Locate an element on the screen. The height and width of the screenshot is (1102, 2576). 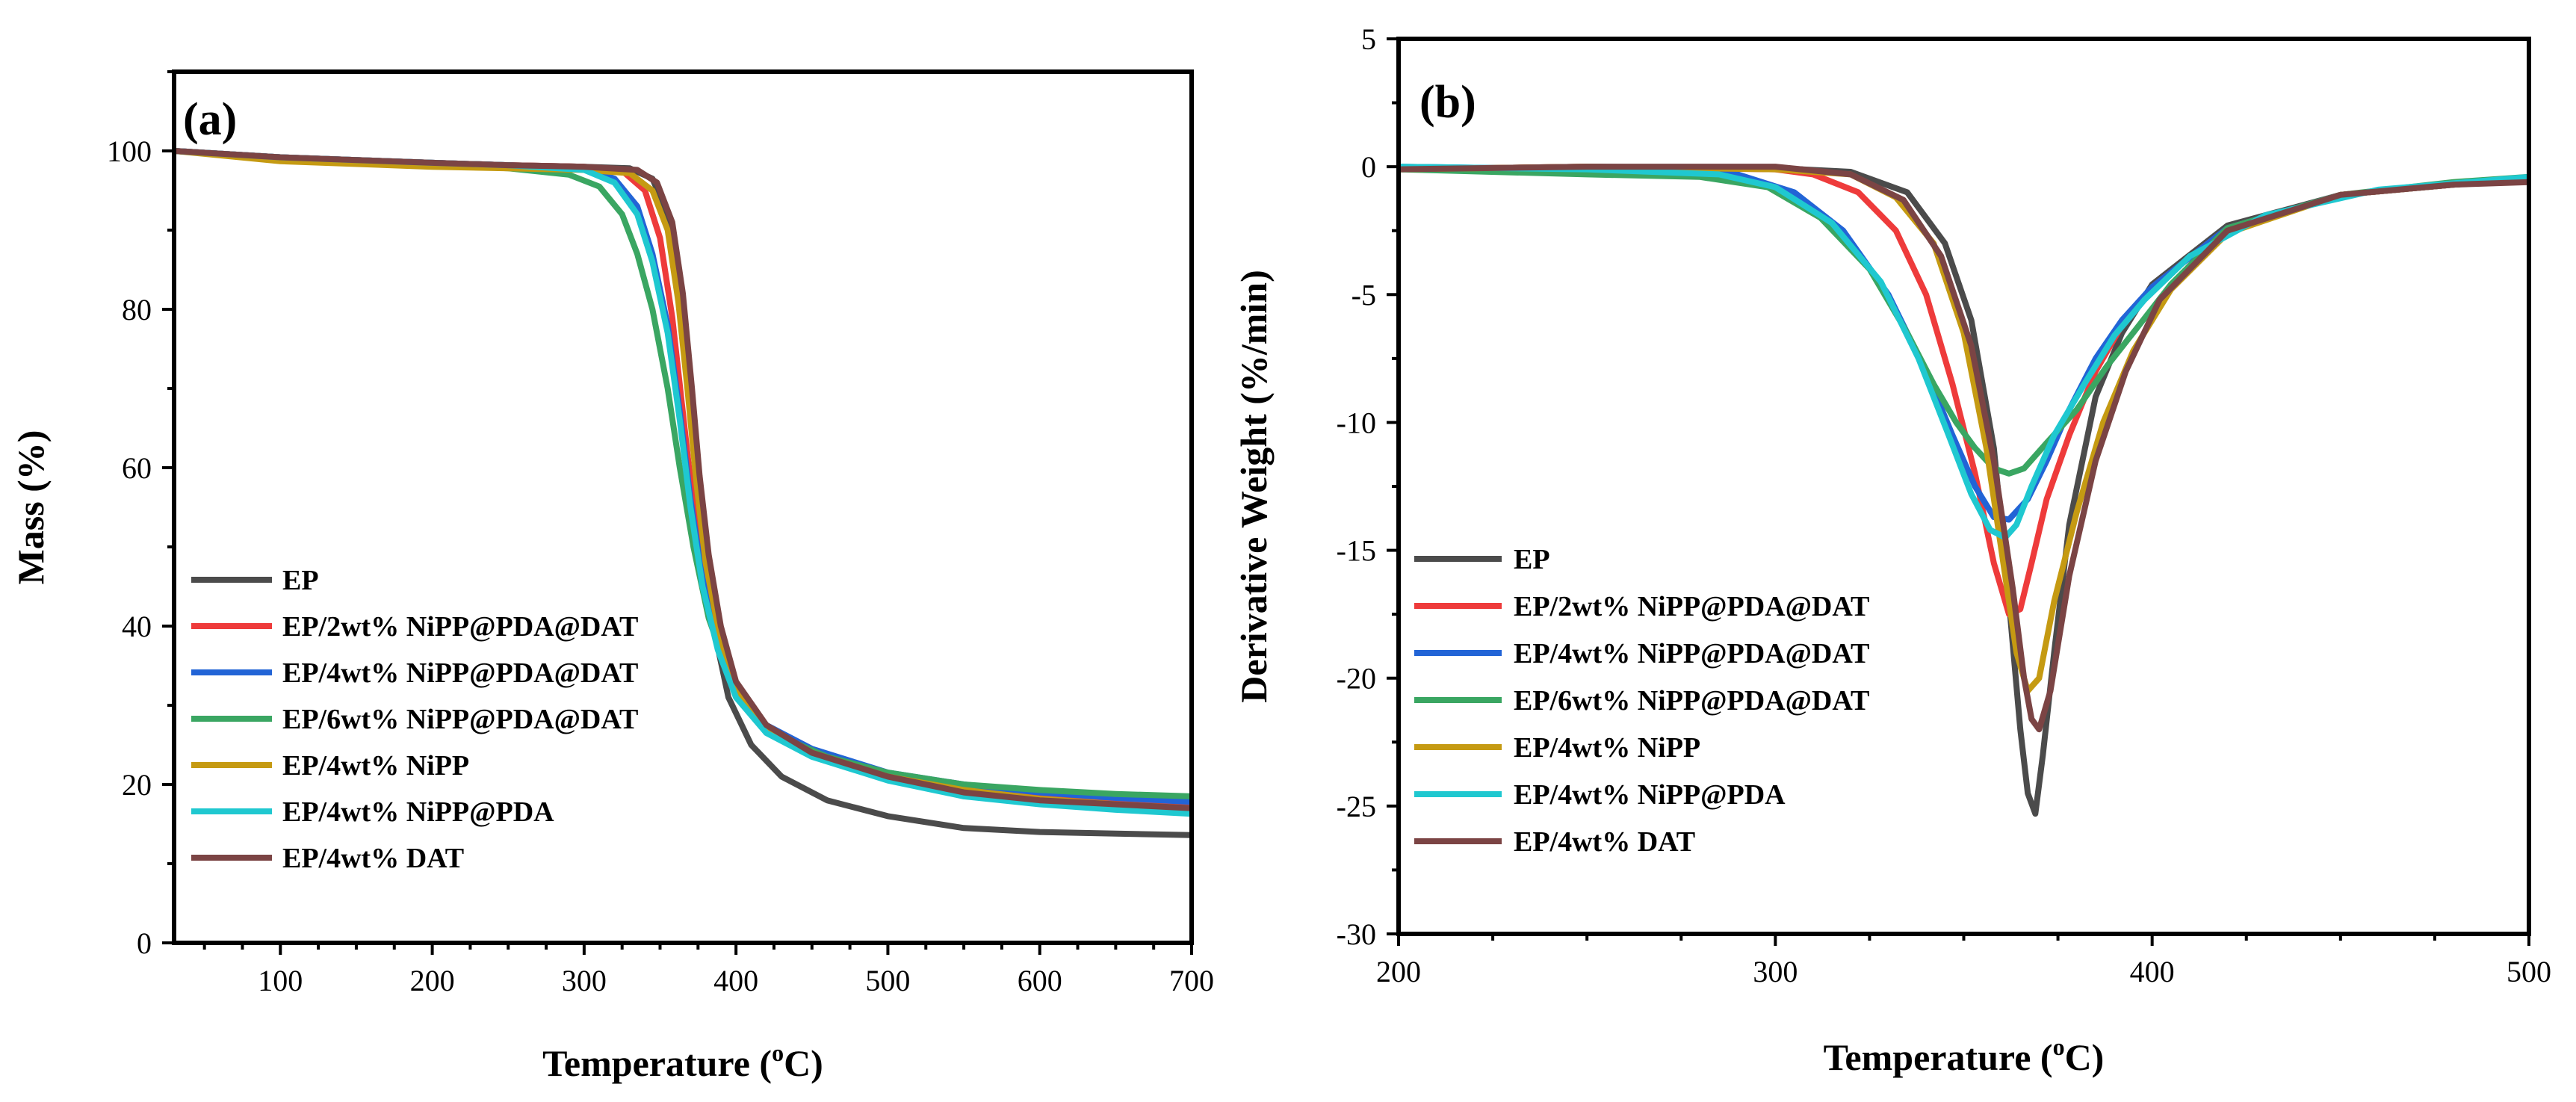
x-tick-label: 600 is located at coordinates (1040, 980).